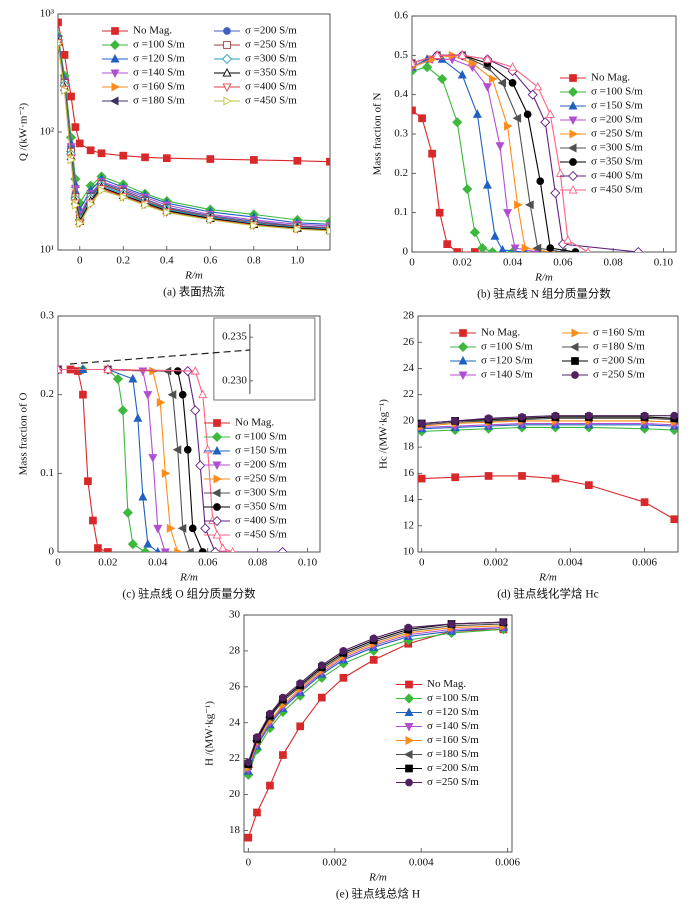 This screenshot has width=688, height=906. What do you see at coordinates (235, 722) in the screenshot?
I see `y-tick-label: 24` at bounding box center [235, 722].